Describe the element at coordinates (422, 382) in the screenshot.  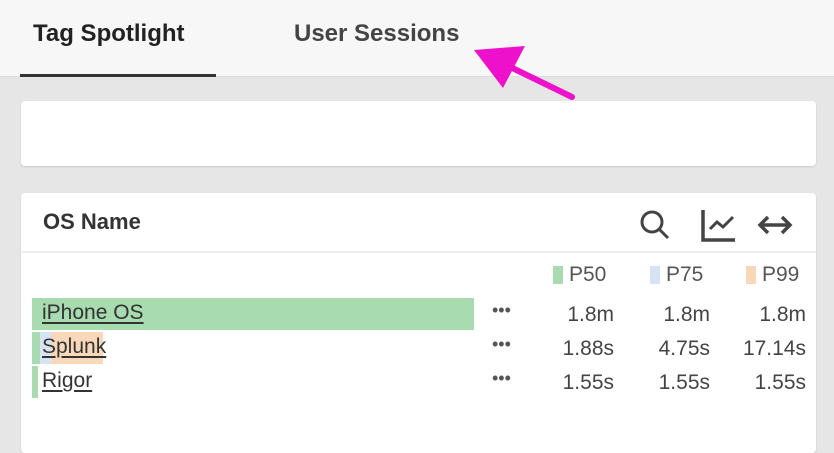
I see `table-row: Rigor ••• 1.55s 1.55s 1.55s` at that location.